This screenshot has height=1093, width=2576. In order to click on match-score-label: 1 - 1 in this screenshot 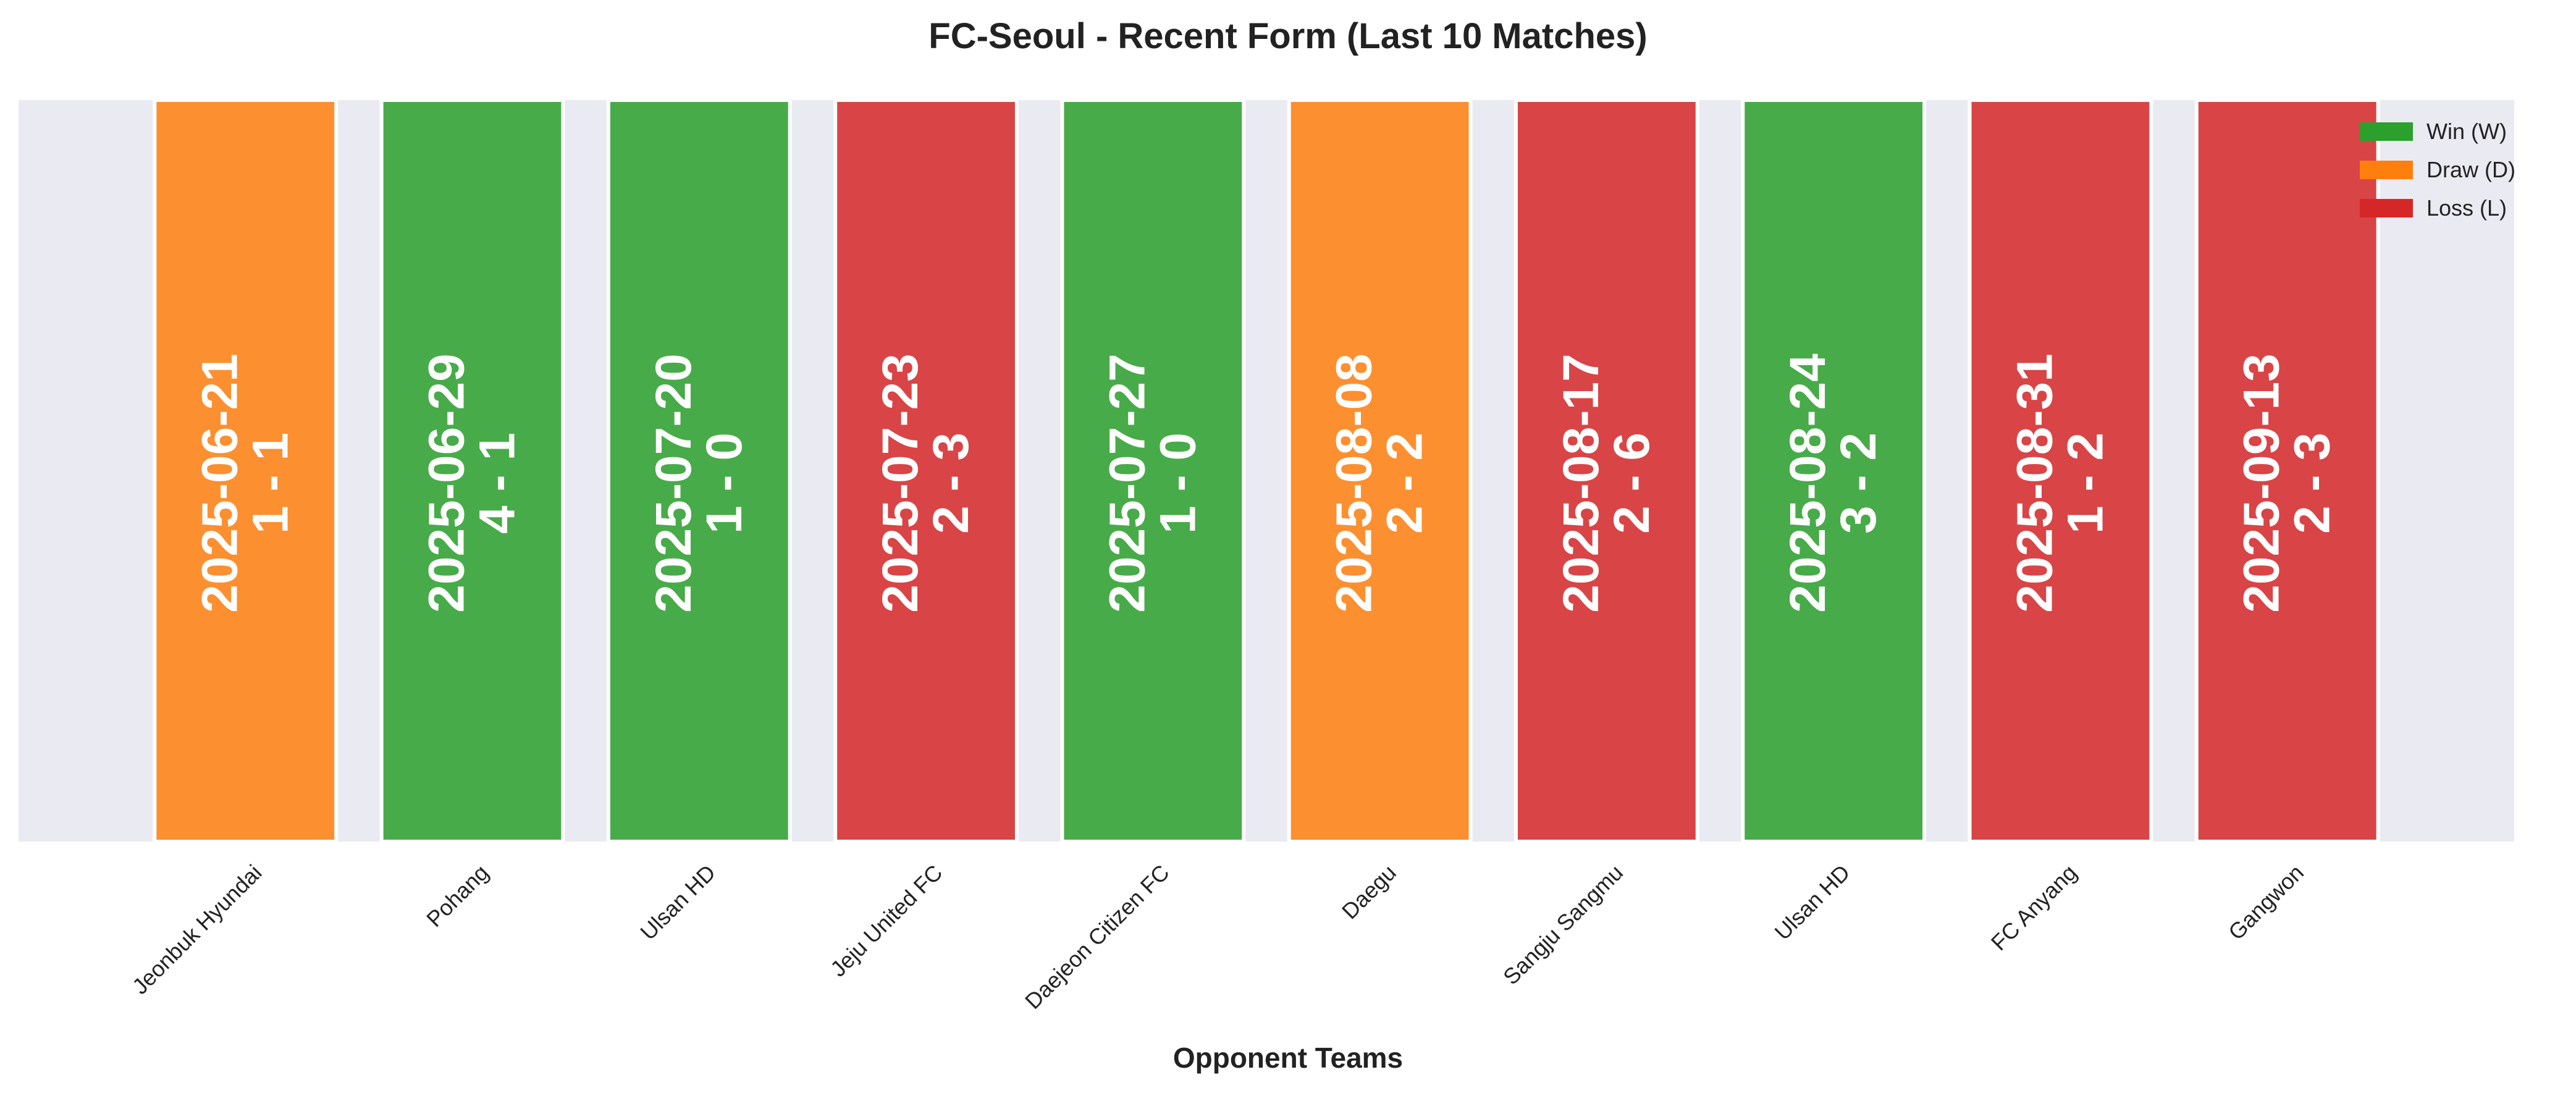, I will do `click(270, 484)`.